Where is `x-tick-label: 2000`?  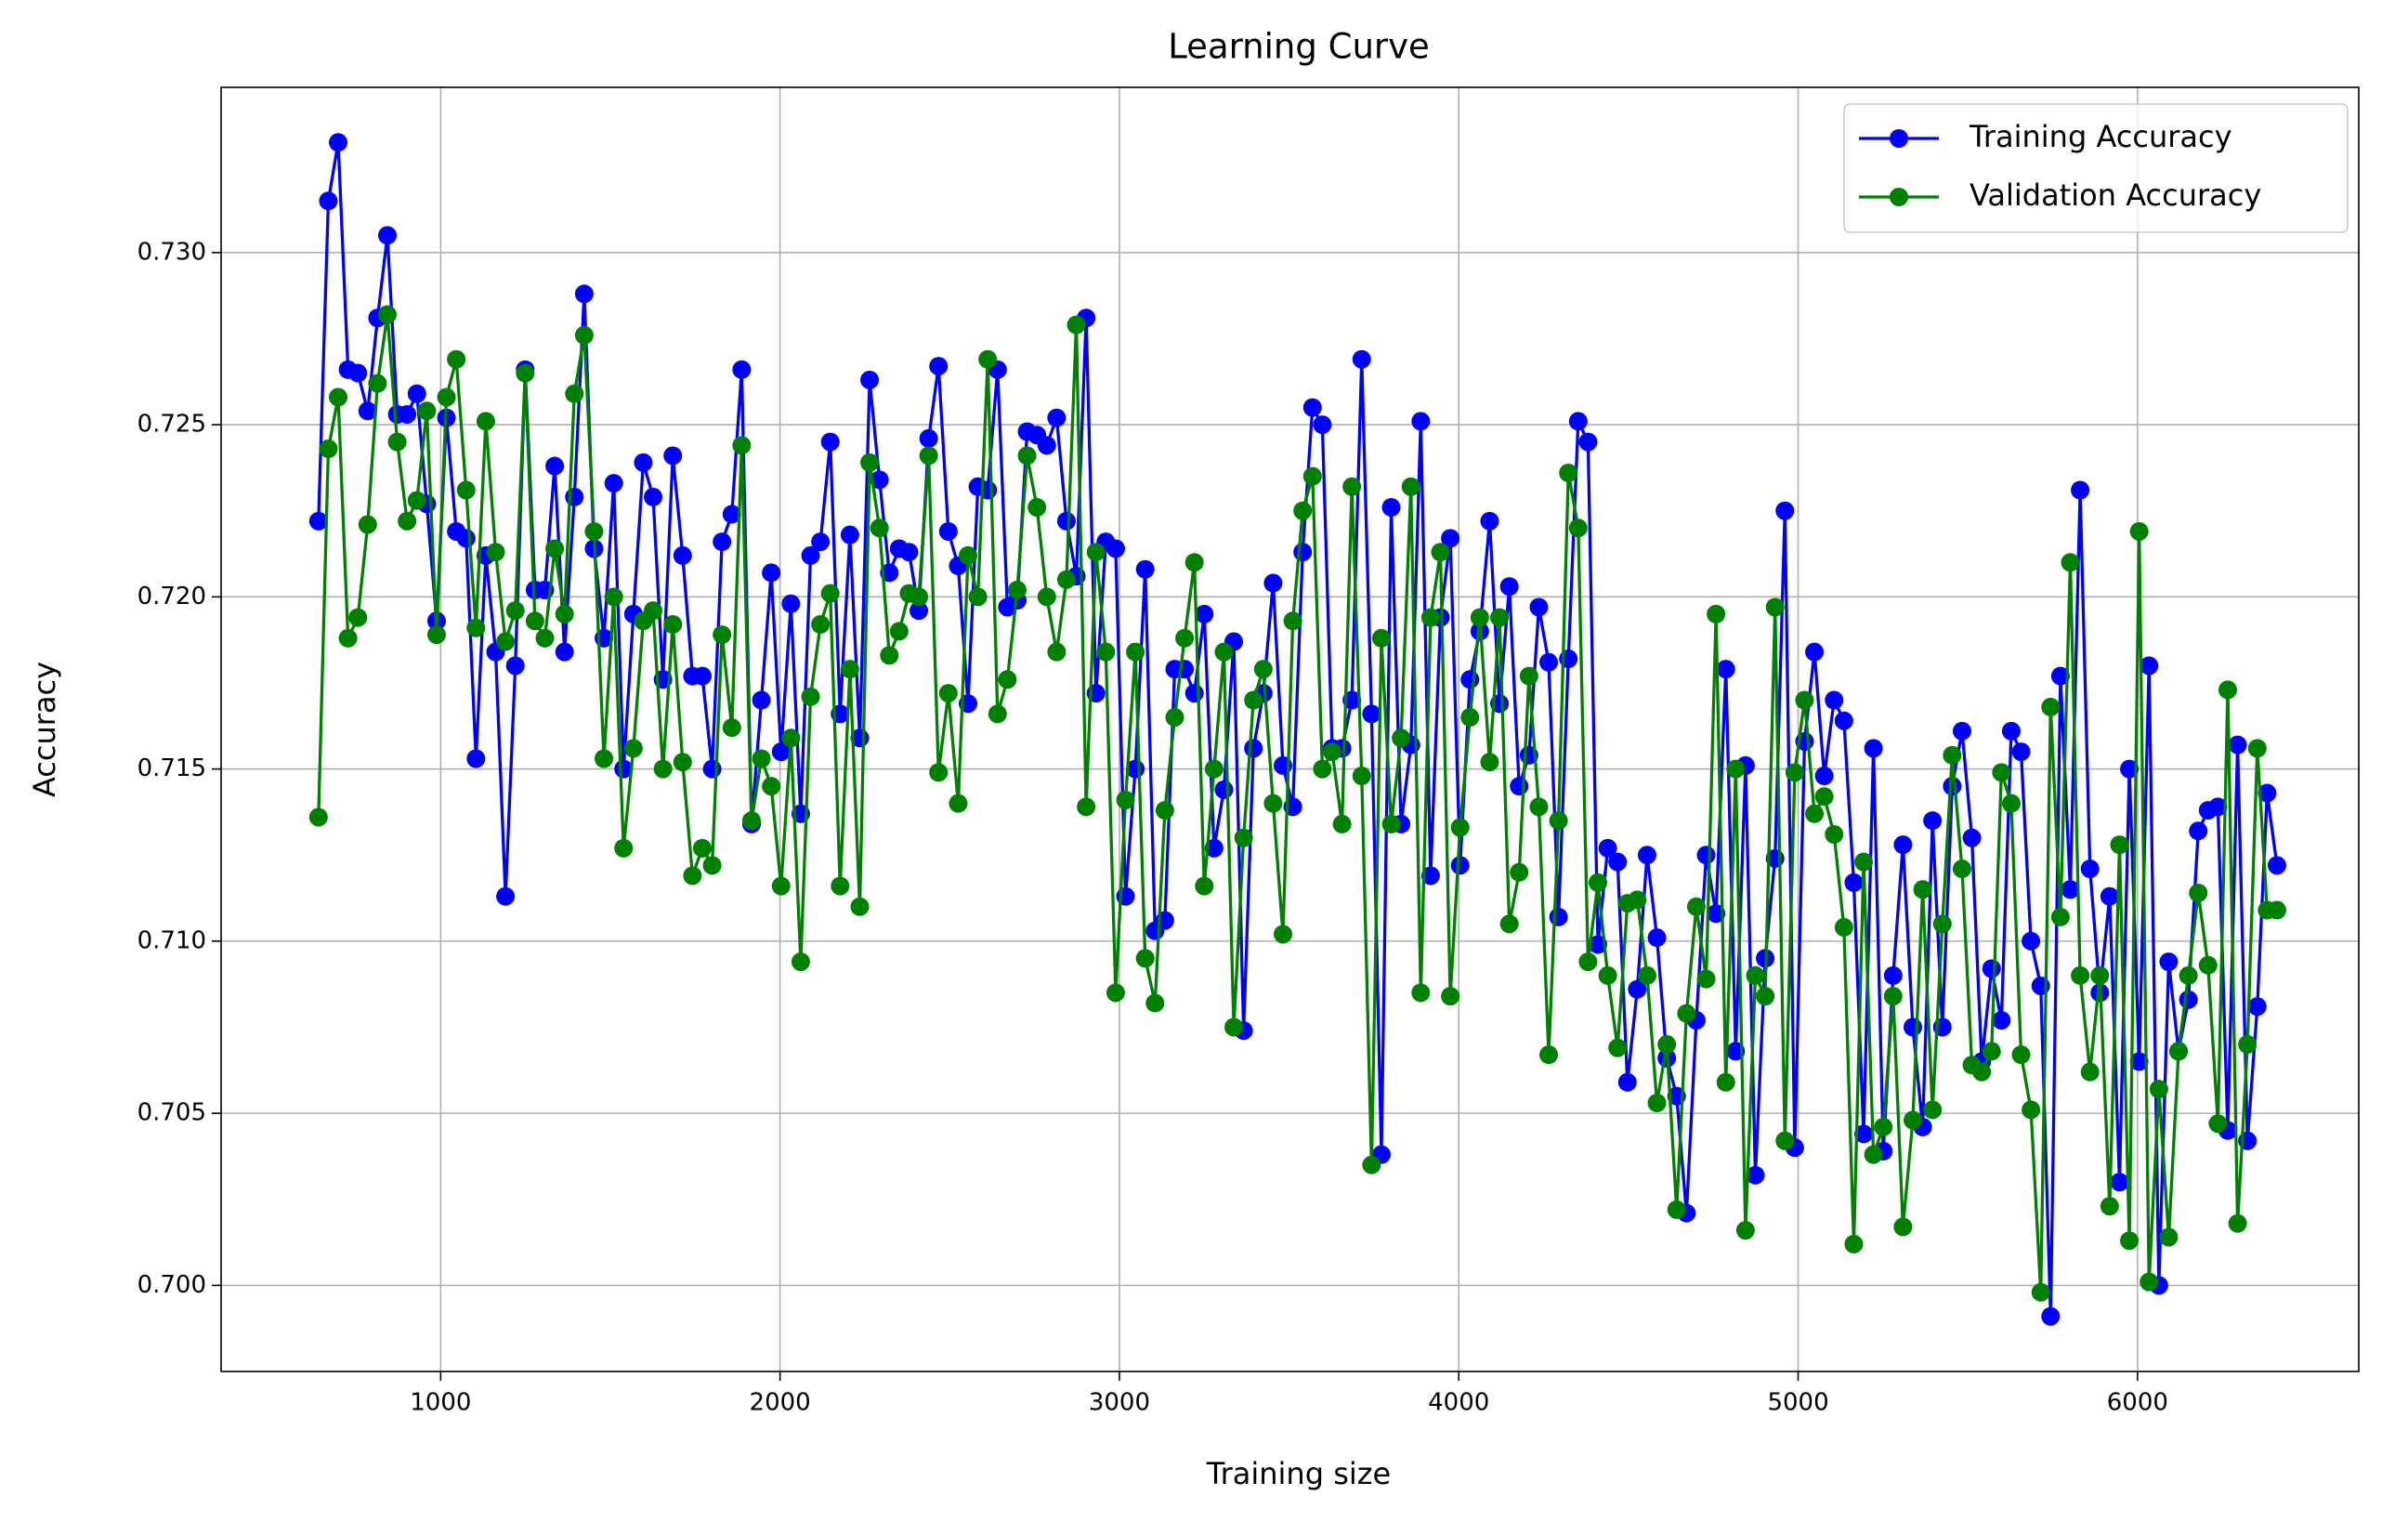 x-tick-label: 2000 is located at coordinates (780, 1403).